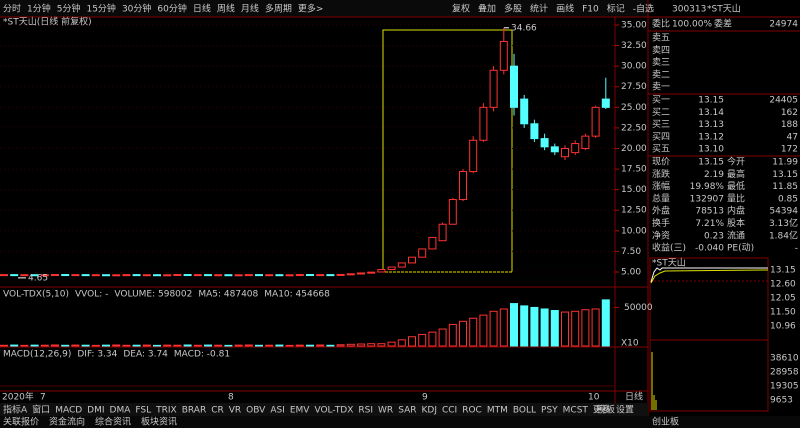 This screenshot has width=800, height=428. What do you see at coordinates (661, 235) in the screenshot?
I see `stat-label: 净资` at bounding box center [661, 235].